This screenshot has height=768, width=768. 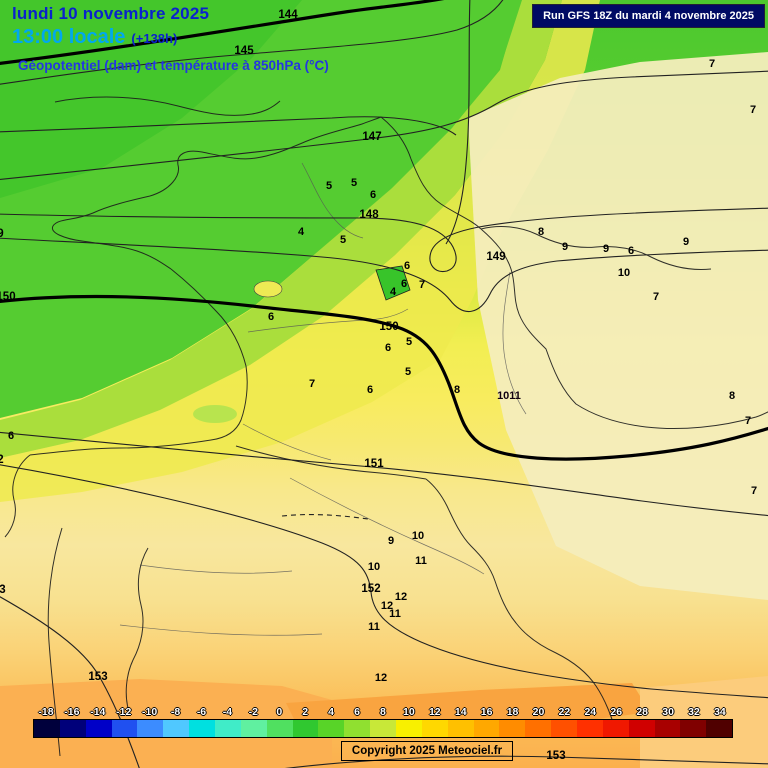 What do you see at coordinates (694, 712) in the screenshot?
I see `colorbar-tick-label: 32` at bounding box center [694, 712].